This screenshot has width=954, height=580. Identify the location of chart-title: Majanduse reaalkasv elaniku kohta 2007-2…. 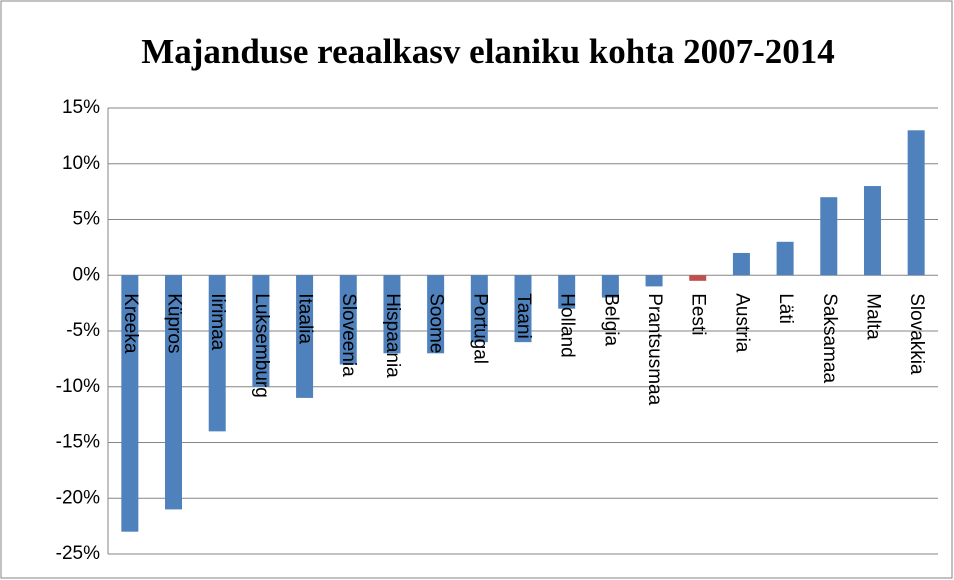
(488, 51).